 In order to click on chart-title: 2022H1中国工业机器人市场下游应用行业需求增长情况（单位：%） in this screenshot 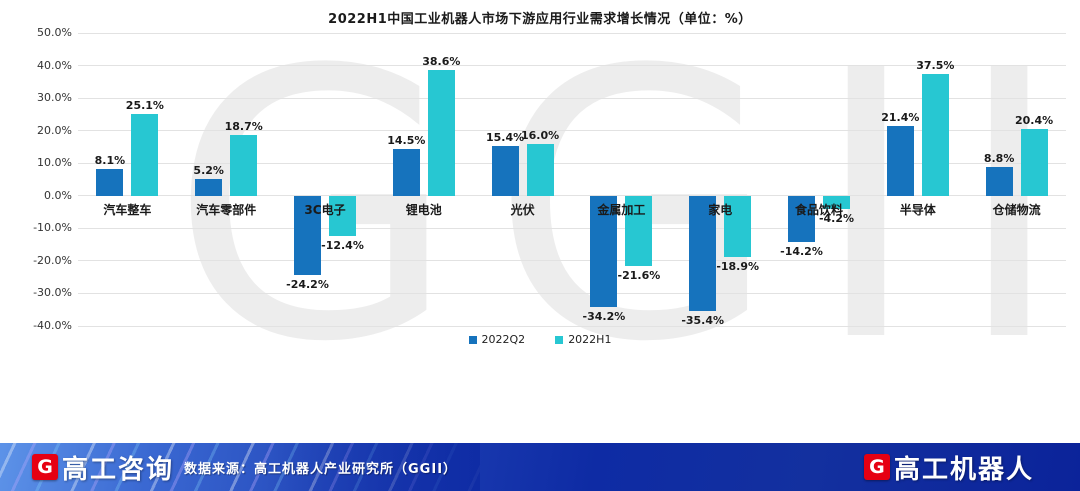, I will do `click(540, 19)`.